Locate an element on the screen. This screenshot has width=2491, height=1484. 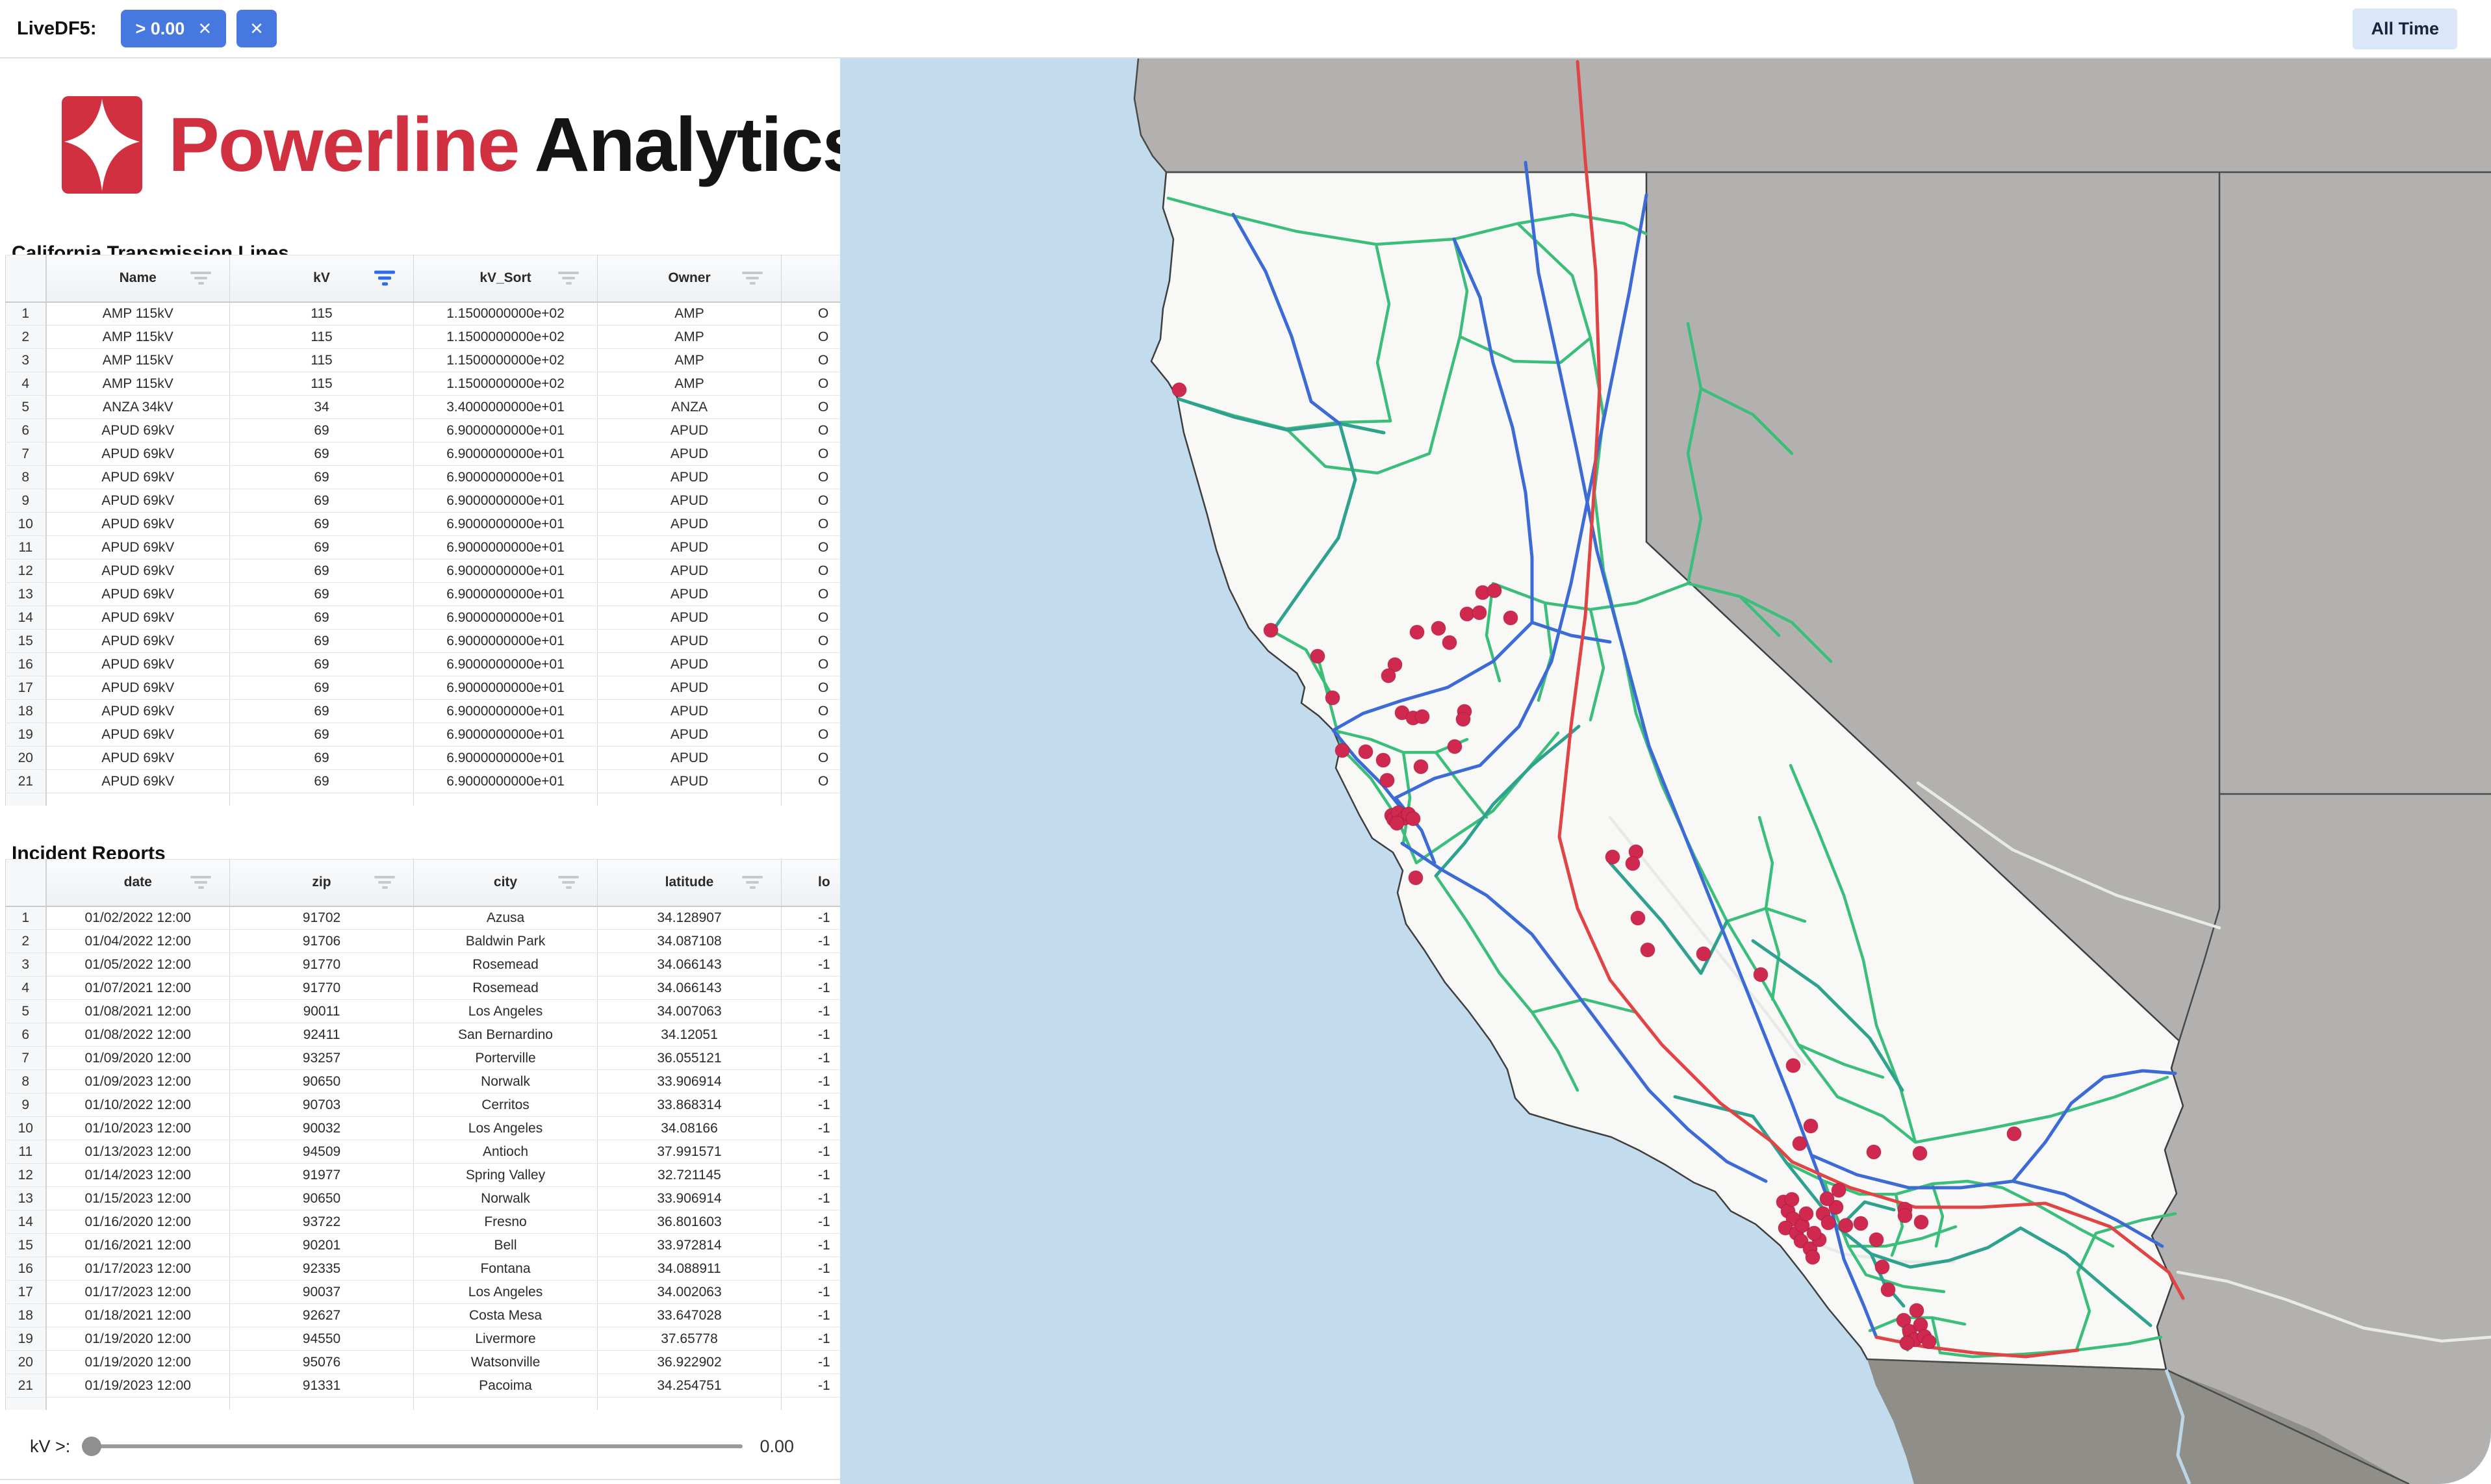
table-cell: 94550 is located at coordinates (321, 1339).